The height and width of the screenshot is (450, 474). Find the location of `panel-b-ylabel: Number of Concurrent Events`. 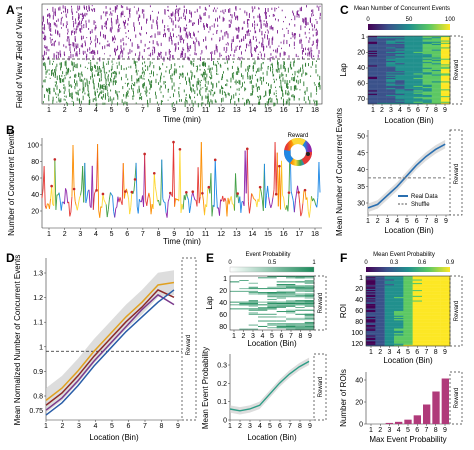

panel-b-ylabel: Number of Concurrent Events is located at coordinates (11, 183).